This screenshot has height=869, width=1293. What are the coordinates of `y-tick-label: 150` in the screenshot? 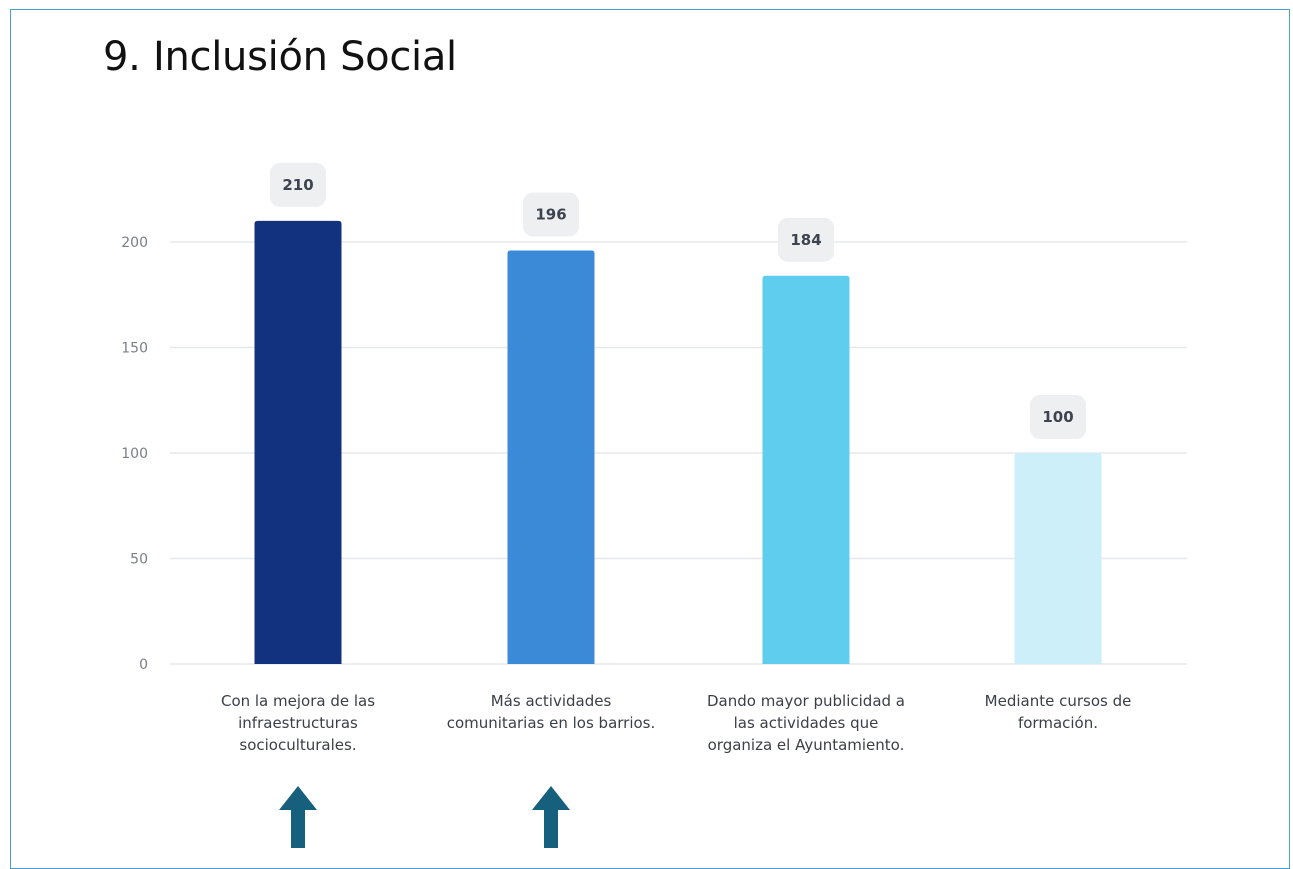 It's located at (134, 349).